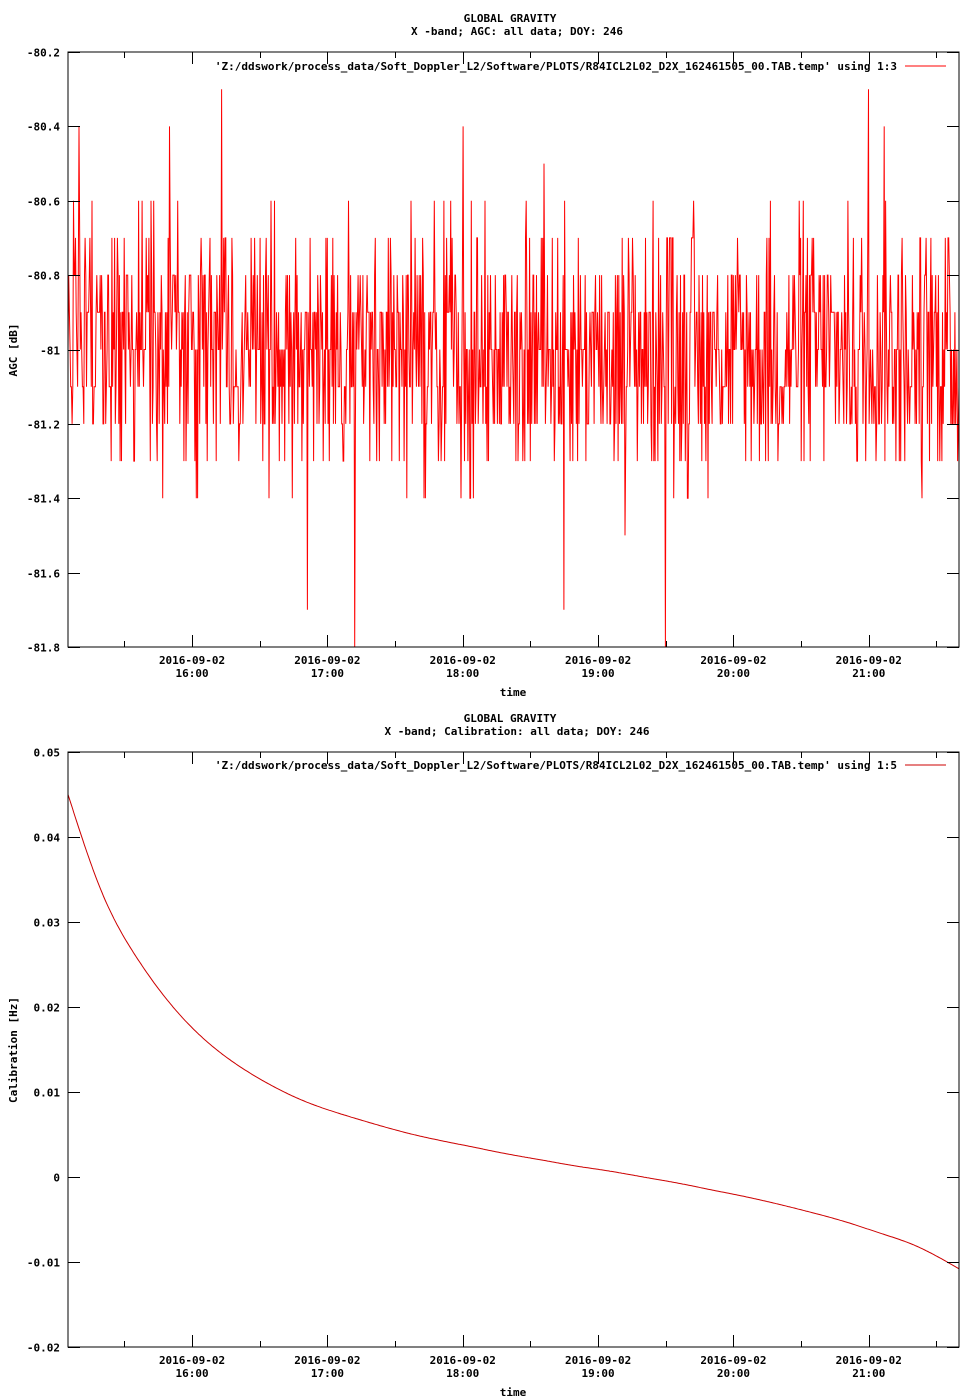 This screenshot has width=980, height=1400. I want to click on y-tick-label: -81.8, so click(43, 648).